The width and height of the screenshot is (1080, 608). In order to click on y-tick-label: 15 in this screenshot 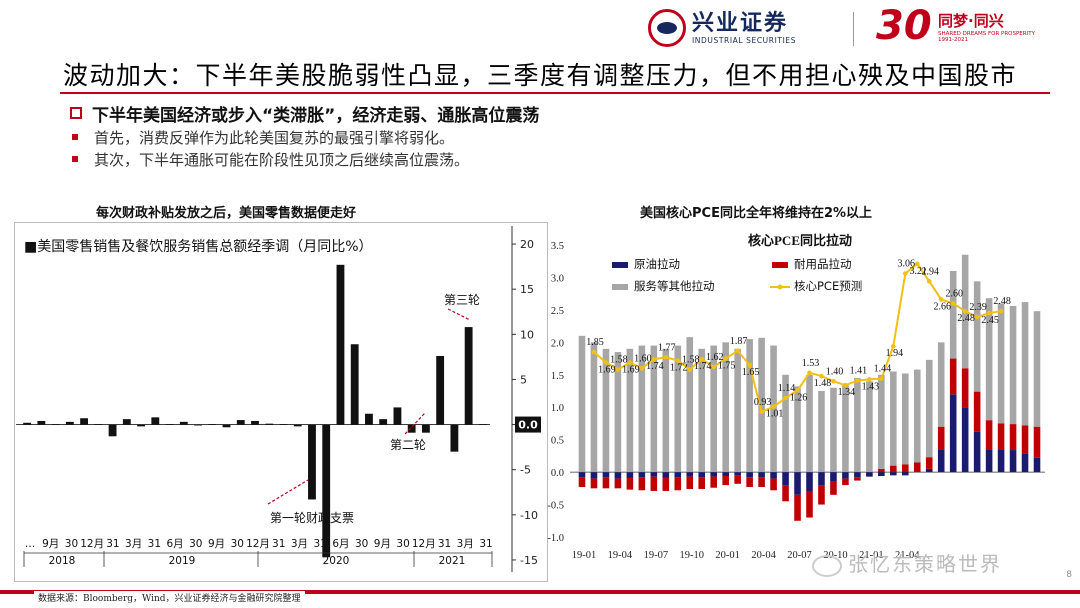, I will do `click(527, 289)`.